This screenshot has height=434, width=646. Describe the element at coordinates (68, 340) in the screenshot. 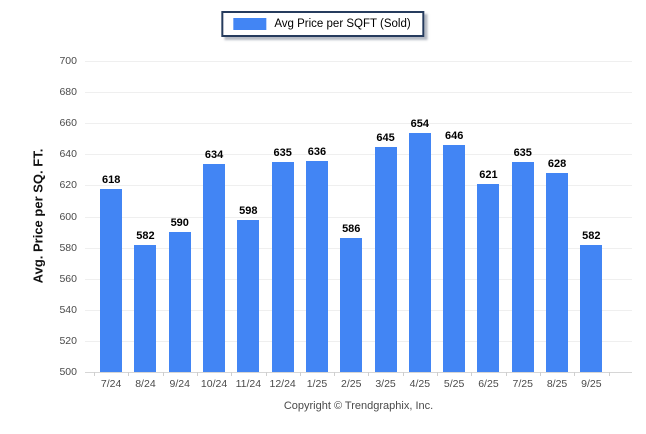

I see `y-tick-label: 520` at that location.